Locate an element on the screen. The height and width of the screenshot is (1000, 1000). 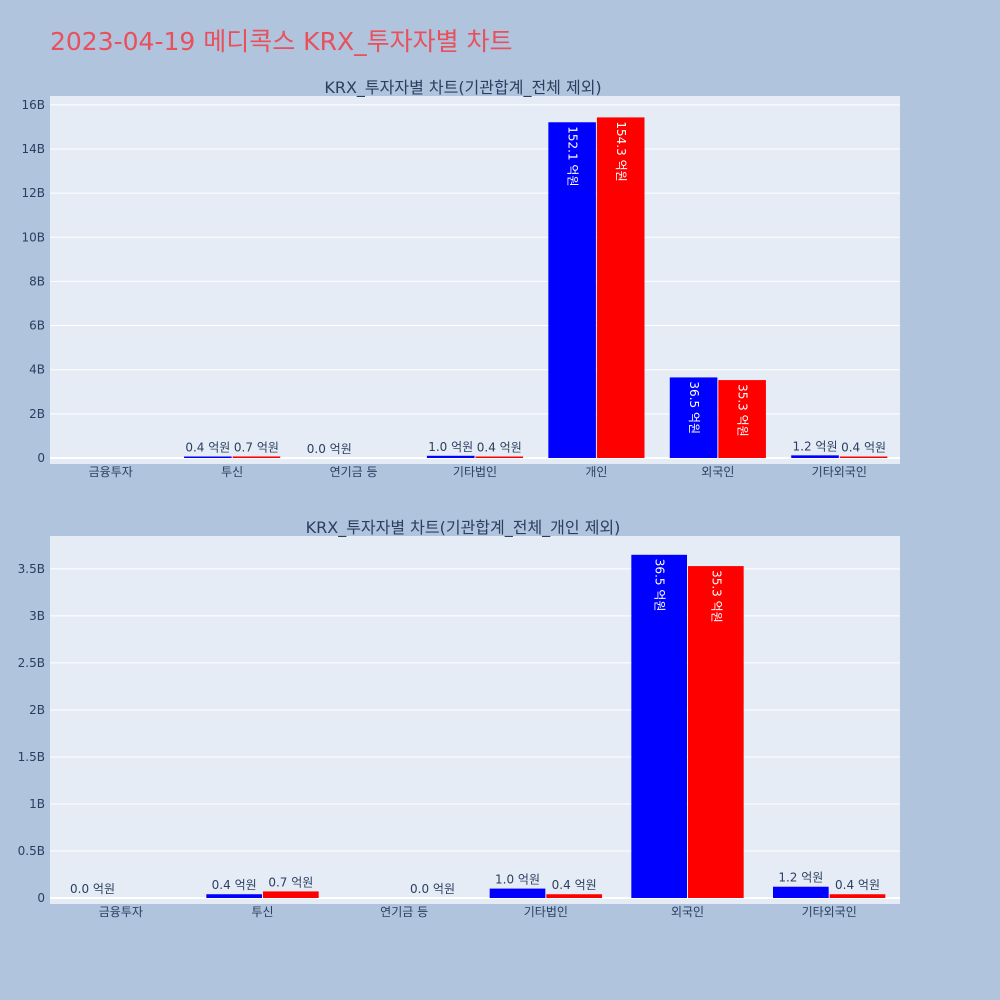
y-tick-label: 10B is located at coordinates (33, 237).